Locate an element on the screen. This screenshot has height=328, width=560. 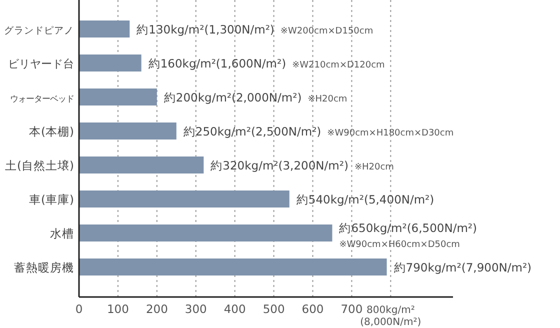
y-tick-label: 車(車庫) is located at coordinates (51, 199).